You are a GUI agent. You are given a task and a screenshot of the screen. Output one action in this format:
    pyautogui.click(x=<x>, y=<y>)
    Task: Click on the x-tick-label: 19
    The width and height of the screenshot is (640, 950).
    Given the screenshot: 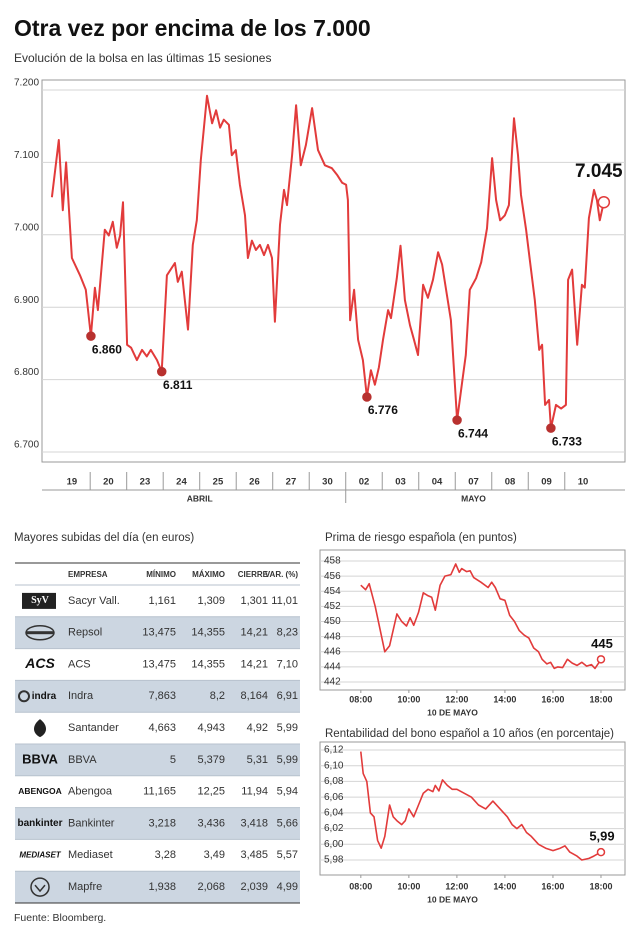 What is the action you would take?
    pyautogui.click(x=72, y=482)
    